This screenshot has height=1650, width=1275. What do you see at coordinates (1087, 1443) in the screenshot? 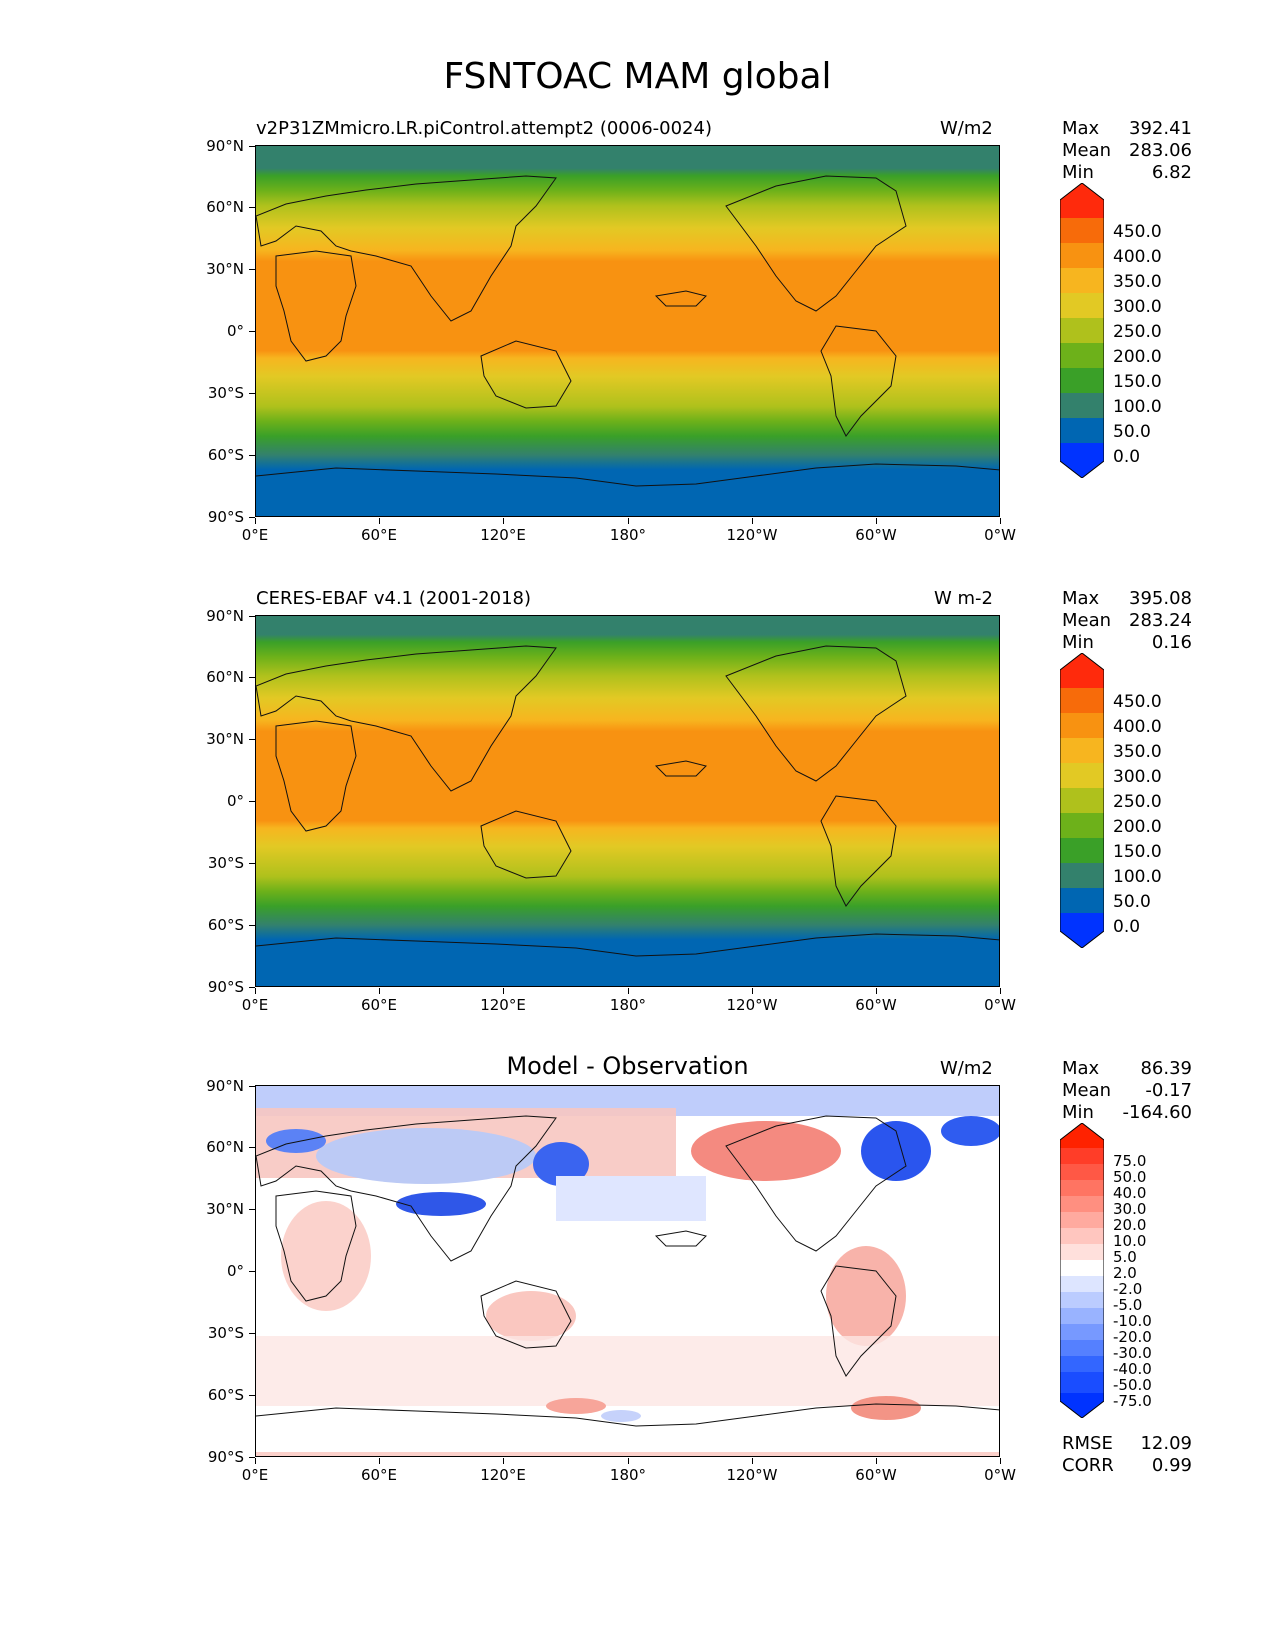
I see `metric-label: RMSE` at bounding box center [1087, 1443].